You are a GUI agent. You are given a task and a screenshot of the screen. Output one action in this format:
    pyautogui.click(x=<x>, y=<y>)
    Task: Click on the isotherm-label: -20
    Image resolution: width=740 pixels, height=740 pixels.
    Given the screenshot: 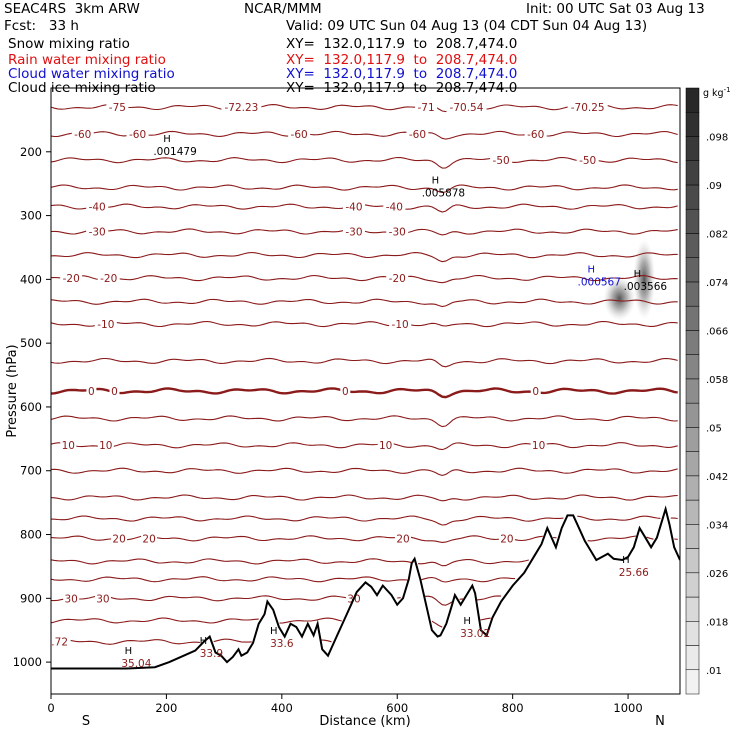 What is the action you would take?
    pyautogui.click(x=397, y=279)
    